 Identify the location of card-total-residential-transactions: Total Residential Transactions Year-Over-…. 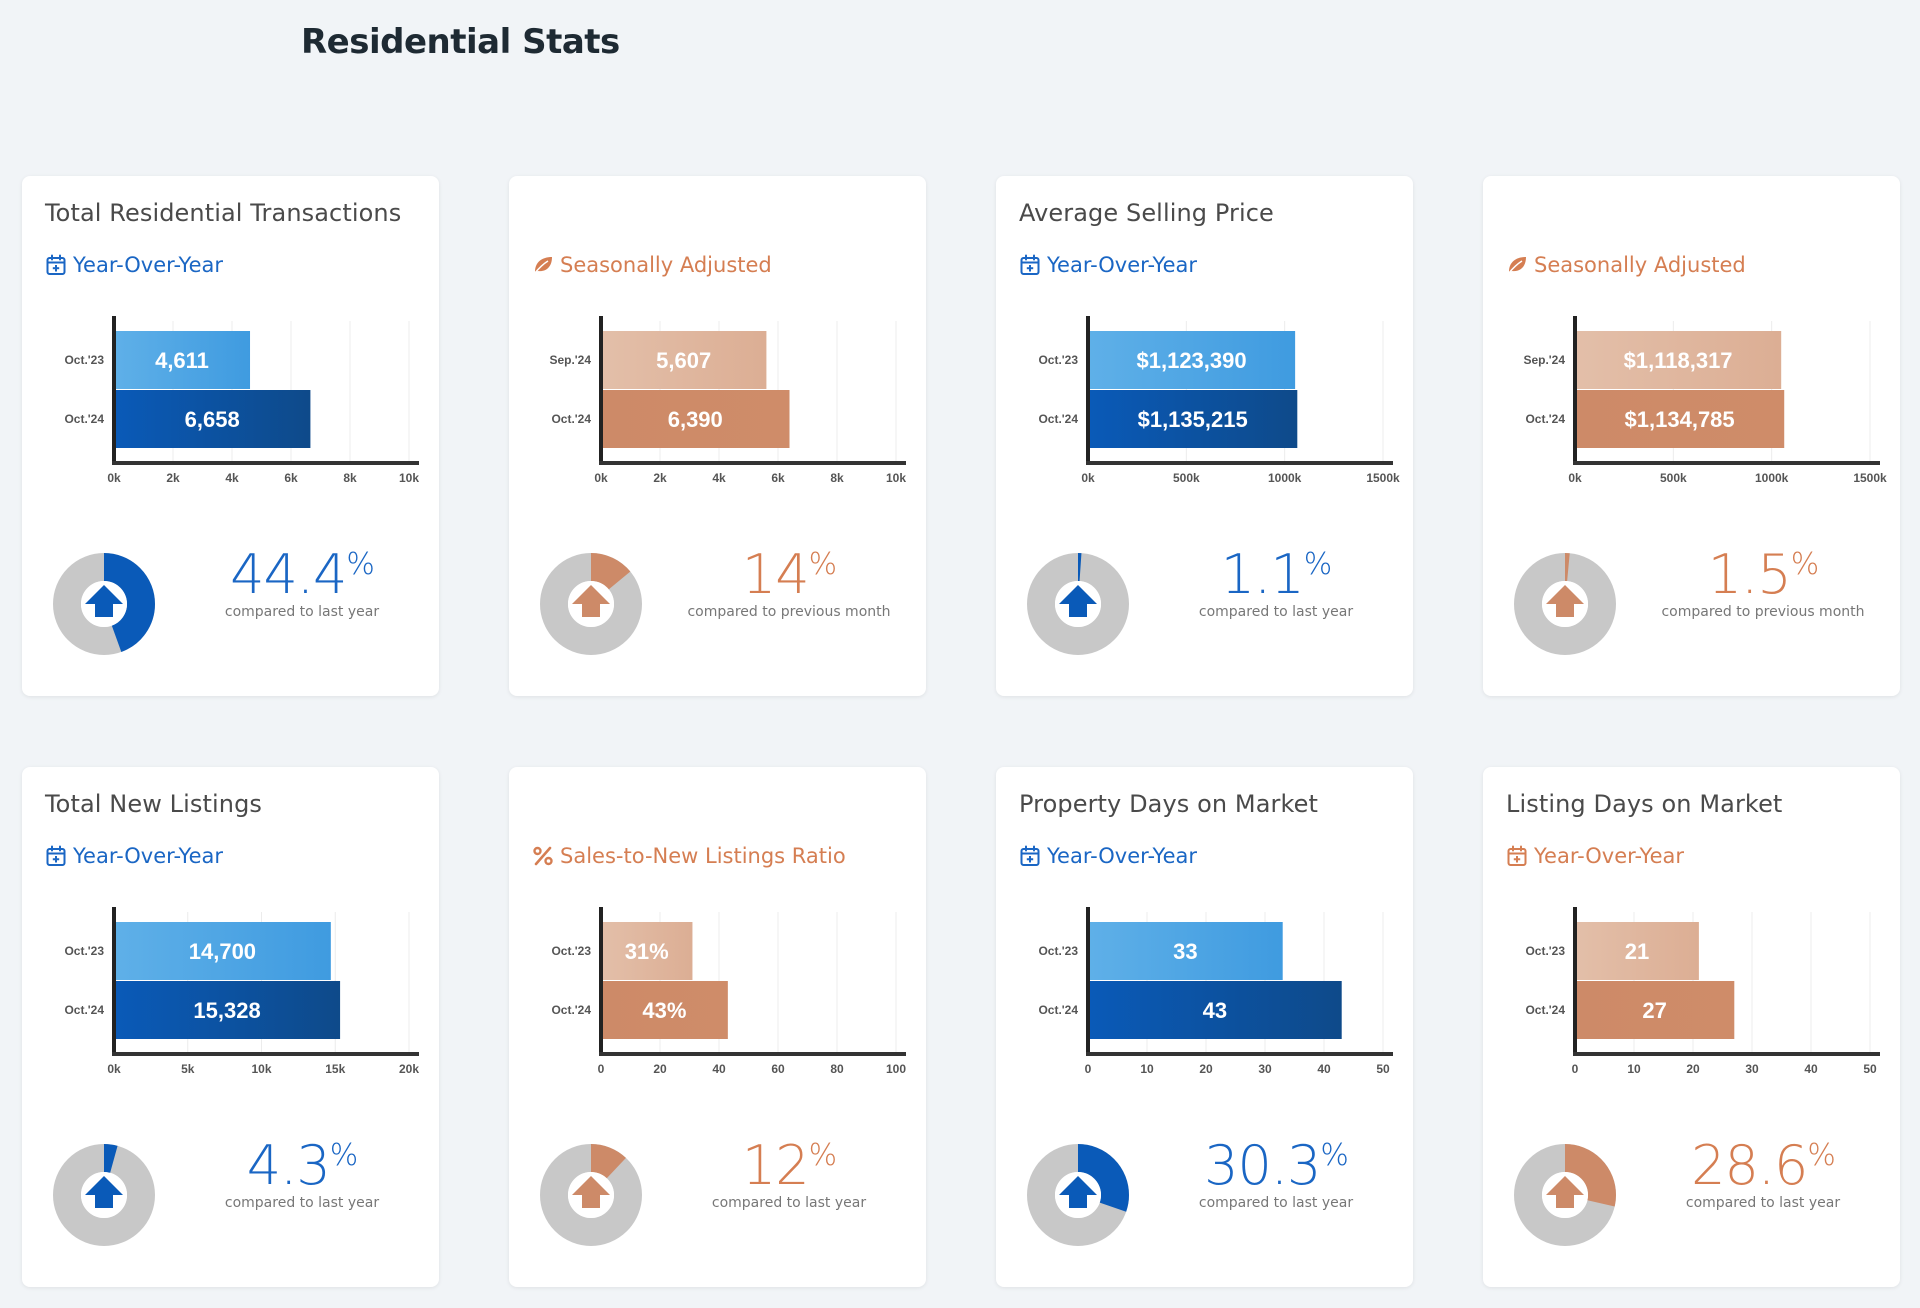
(230, 436).